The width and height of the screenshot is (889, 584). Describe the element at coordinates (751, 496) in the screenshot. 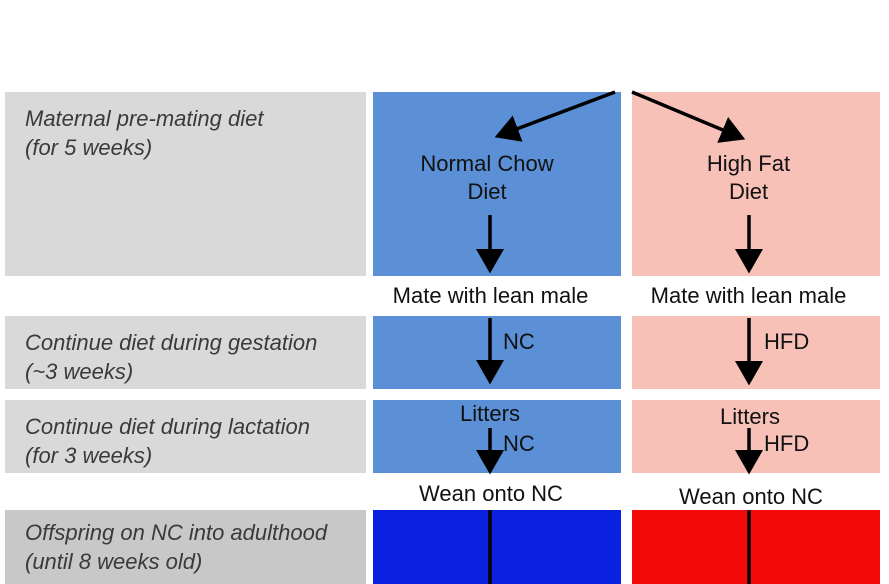

I see `hfd-wean-label: Wean onto NC` at that location.